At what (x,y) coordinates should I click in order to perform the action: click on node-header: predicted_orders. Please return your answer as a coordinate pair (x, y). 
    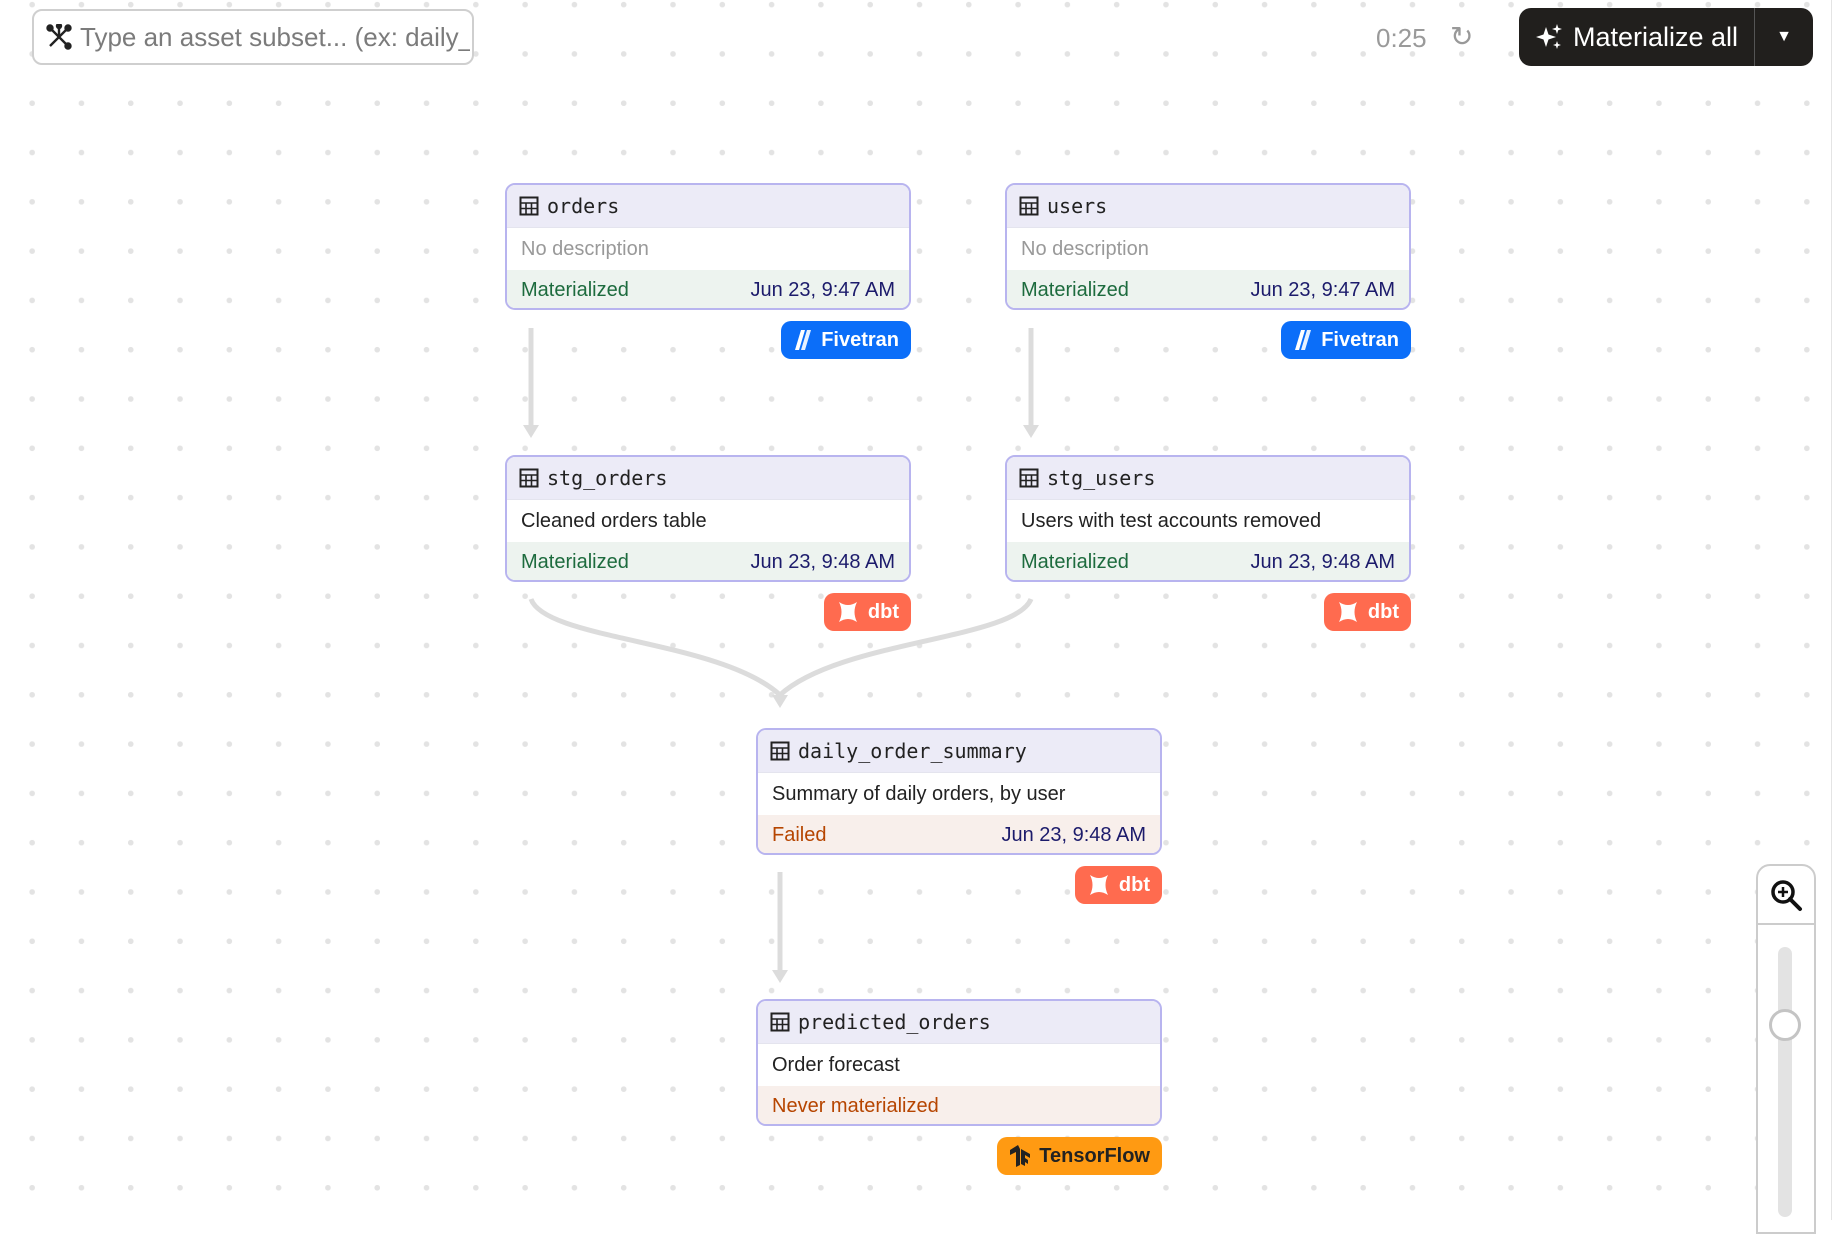
    Looking at the image, I should click on (959, 1022).